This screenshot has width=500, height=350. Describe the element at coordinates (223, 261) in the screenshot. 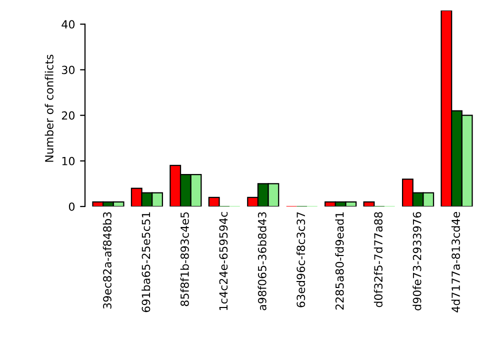

I see `x-tick-label: 1c4c24e-659594c` at that location.